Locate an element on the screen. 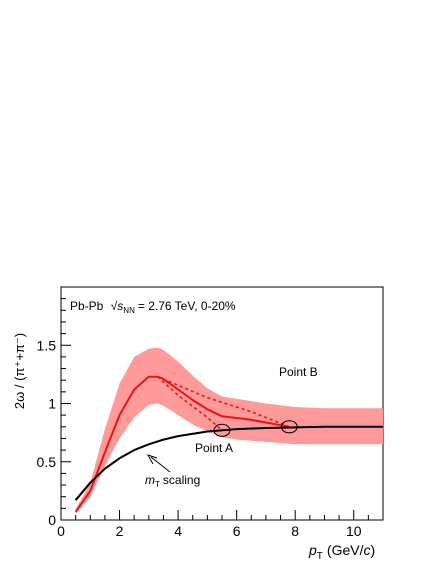 This screenshot has width=437, height=565. point-b-marker is located at coordinates (289, 427).